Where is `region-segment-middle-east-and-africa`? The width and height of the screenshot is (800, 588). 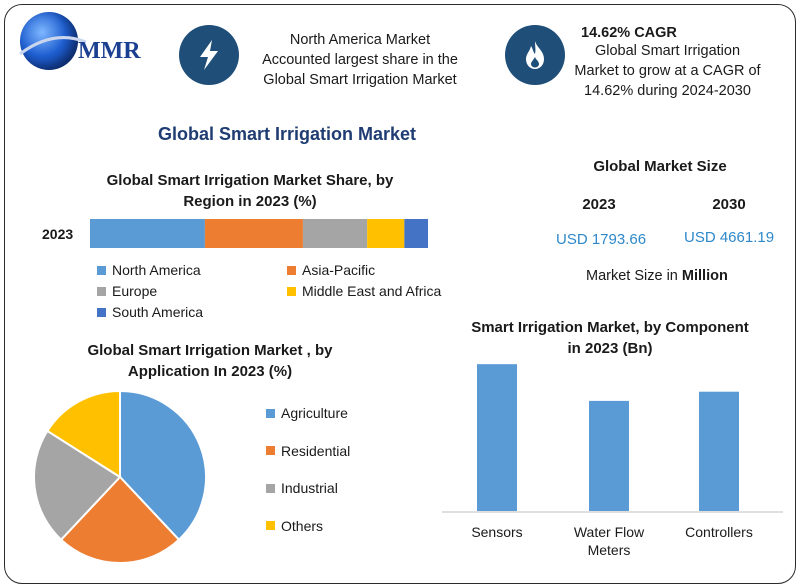
region-segment-middle-east-and-africa is located at coordinates (386, 233).